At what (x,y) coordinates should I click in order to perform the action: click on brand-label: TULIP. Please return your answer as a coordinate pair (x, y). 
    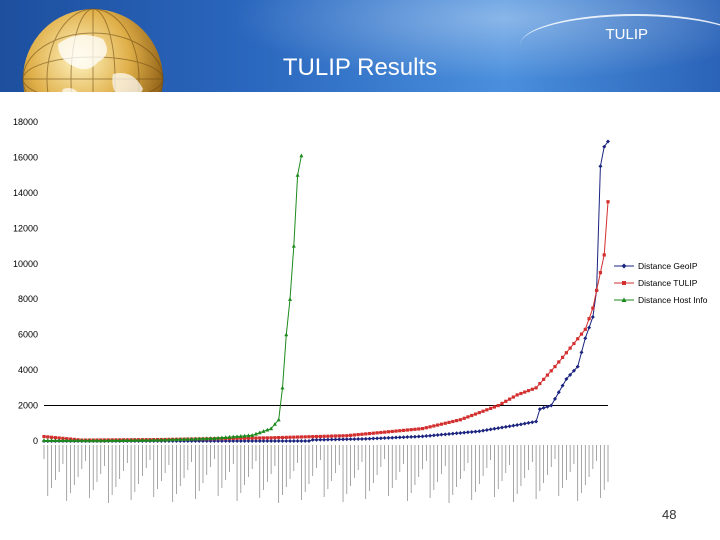
    Looking at the image, I should click on (626, 34).